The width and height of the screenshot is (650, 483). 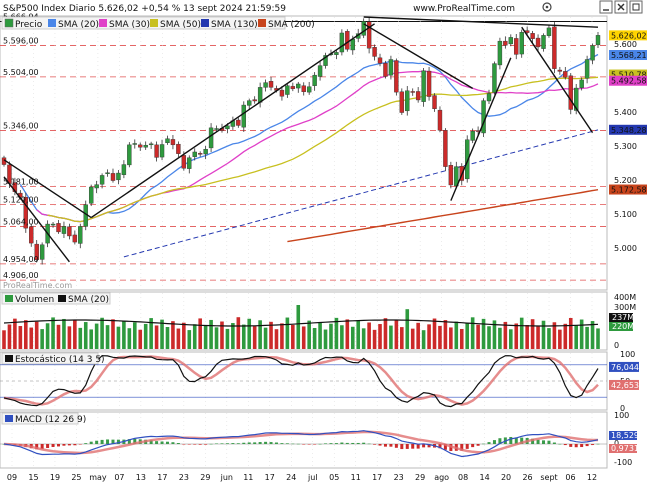 What do you see at coordinates (291, 477) in the screenshot?
I see `x-tick-label: 24` at bounding box center [291, 477].